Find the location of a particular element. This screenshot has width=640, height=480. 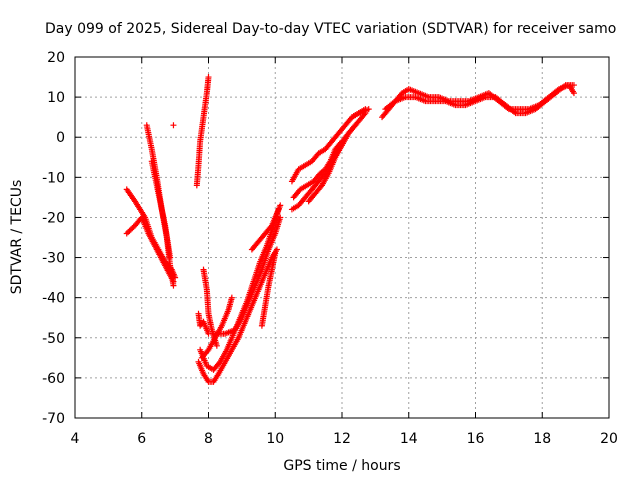

x-tick-label: 12 is located at coordinates (342, 439).